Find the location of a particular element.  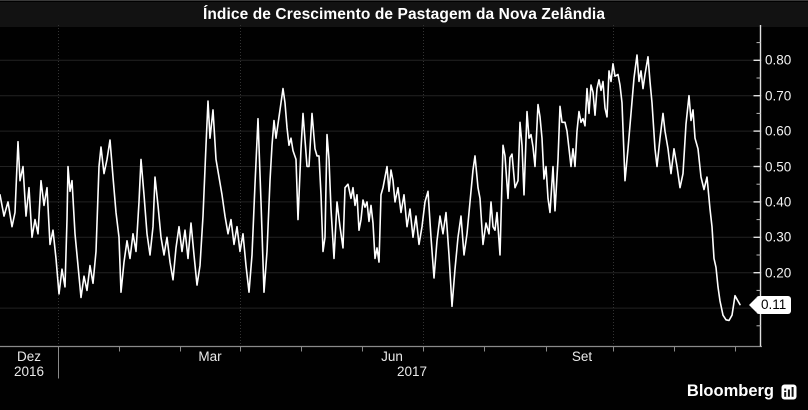

y-axis-tick-label: 0.30 is located at coordinates (778, 237).